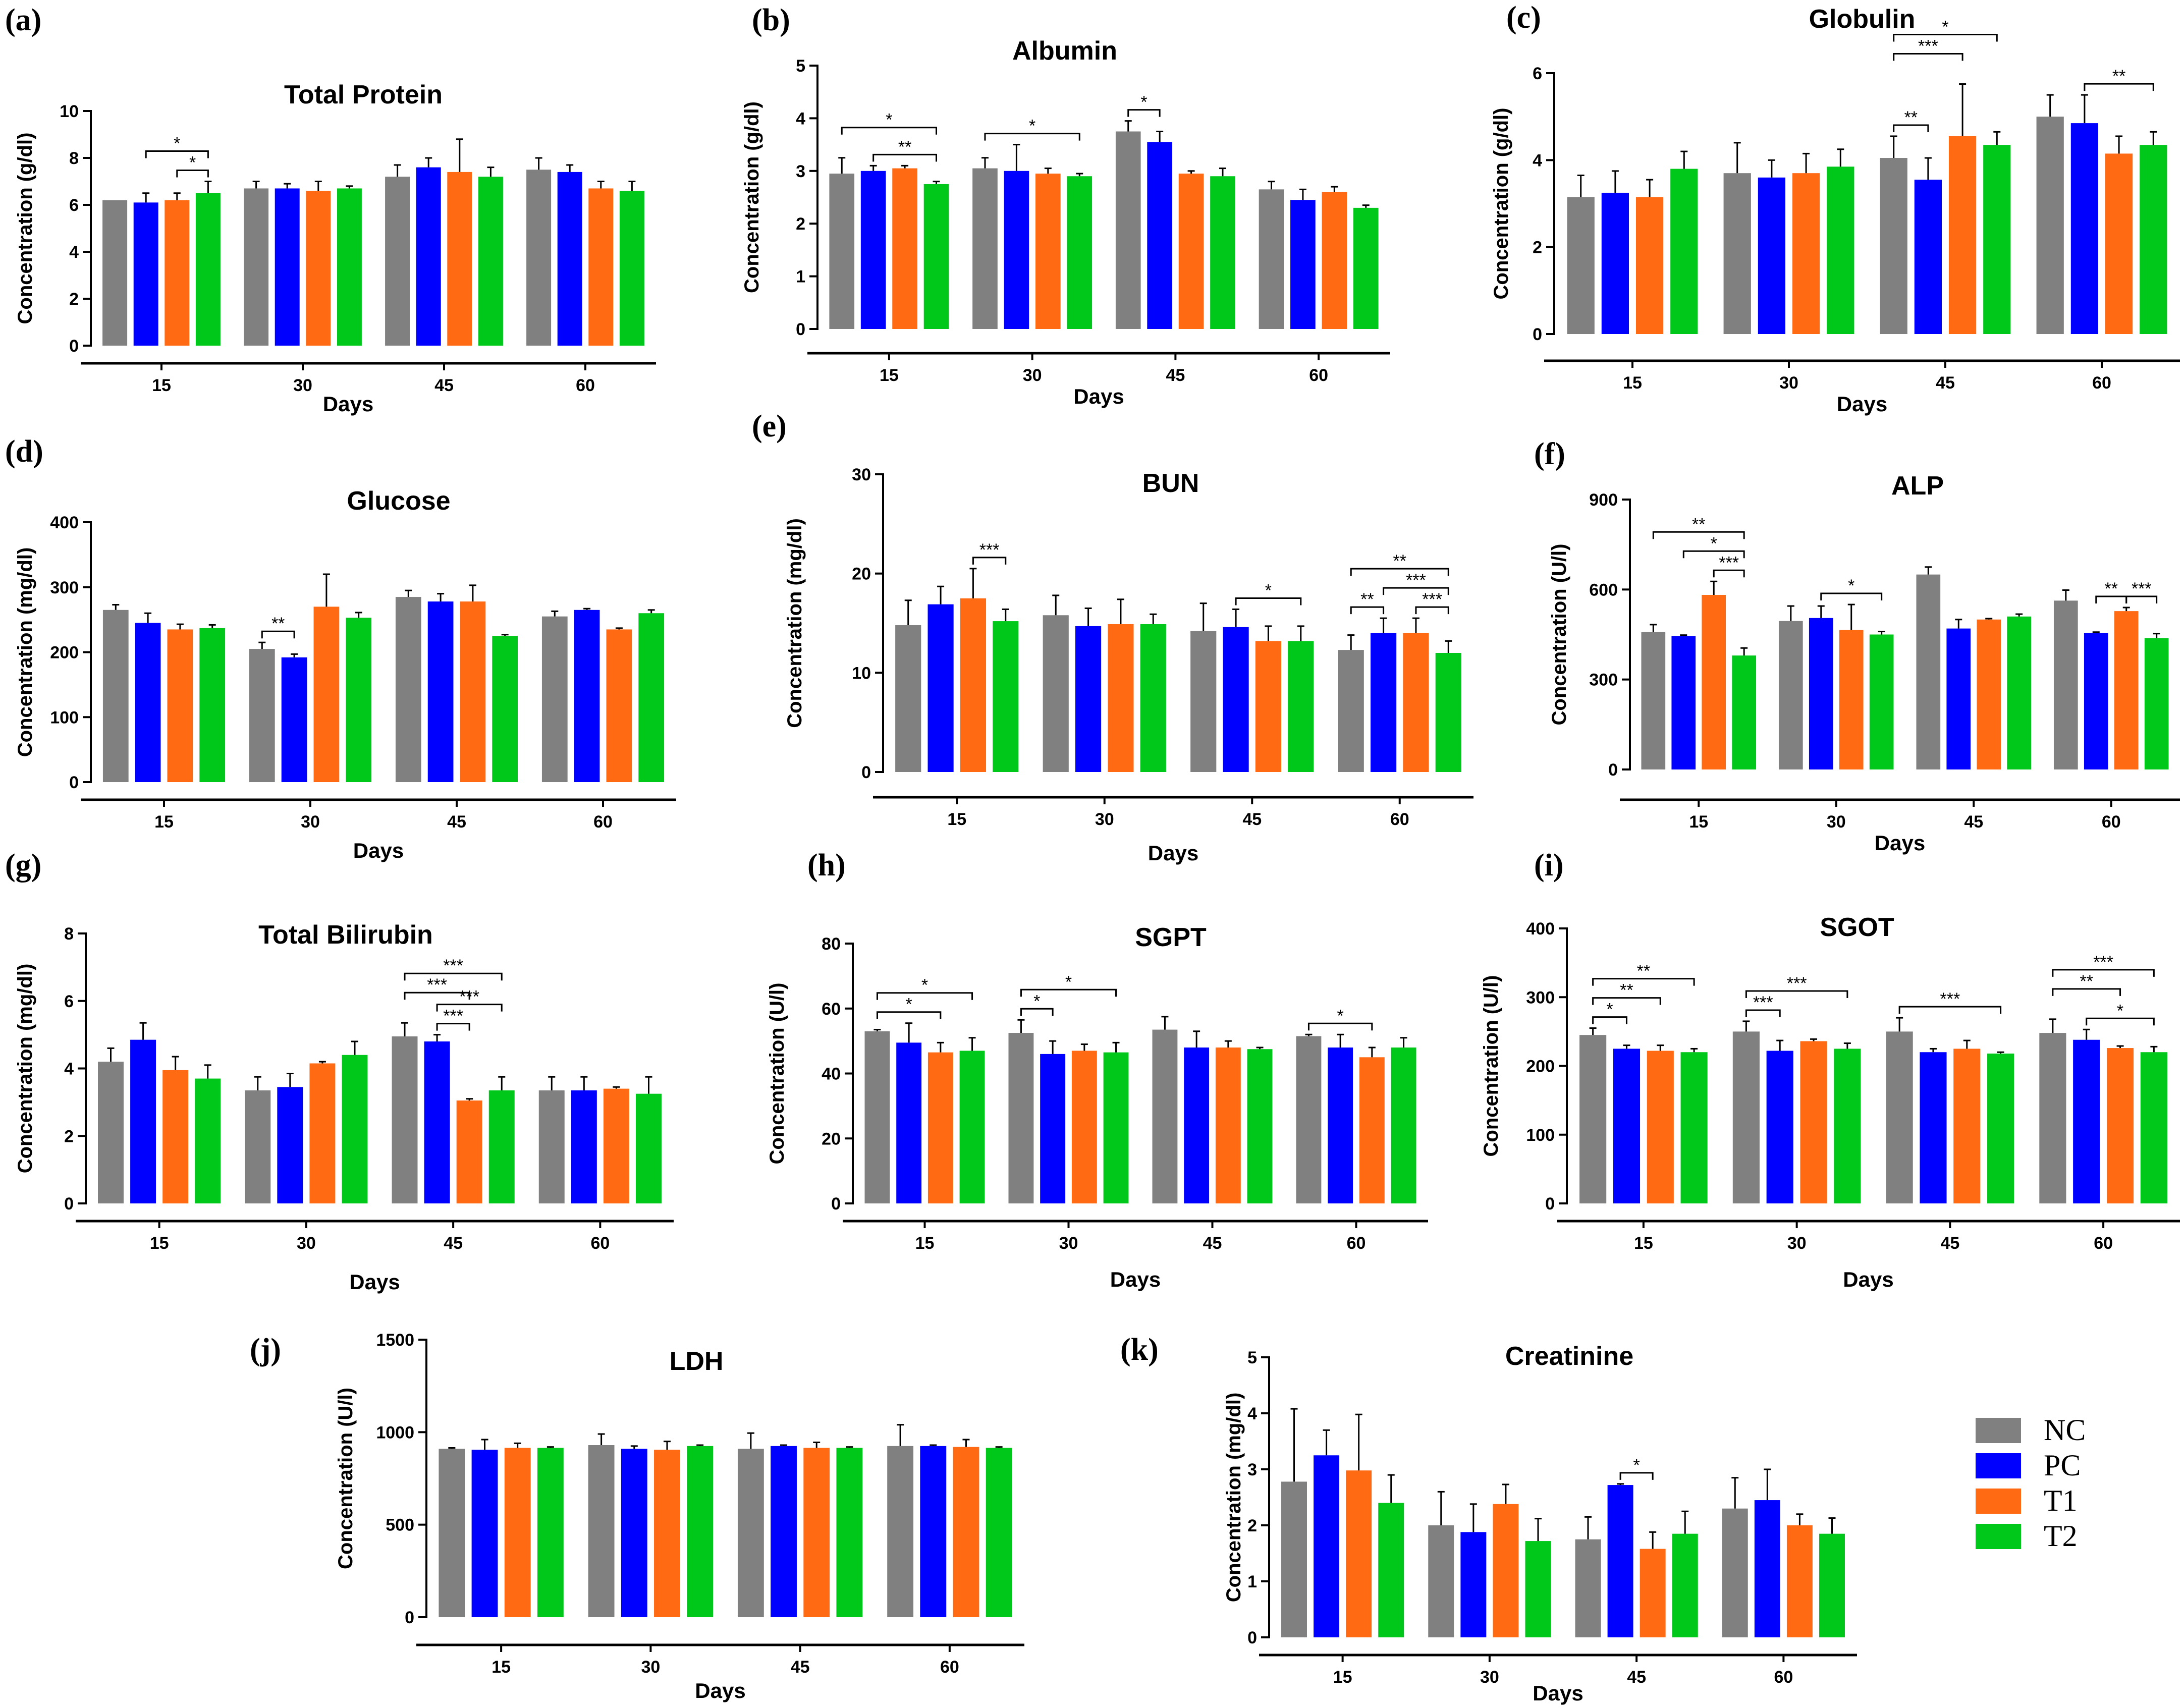 Image resolution: width=2184 pixels, height=1708 pixels. What do you see at coordinates (363, 95) in the screenshot?
I see `chart-title: Total Protein` at bounding box center [363, 95].